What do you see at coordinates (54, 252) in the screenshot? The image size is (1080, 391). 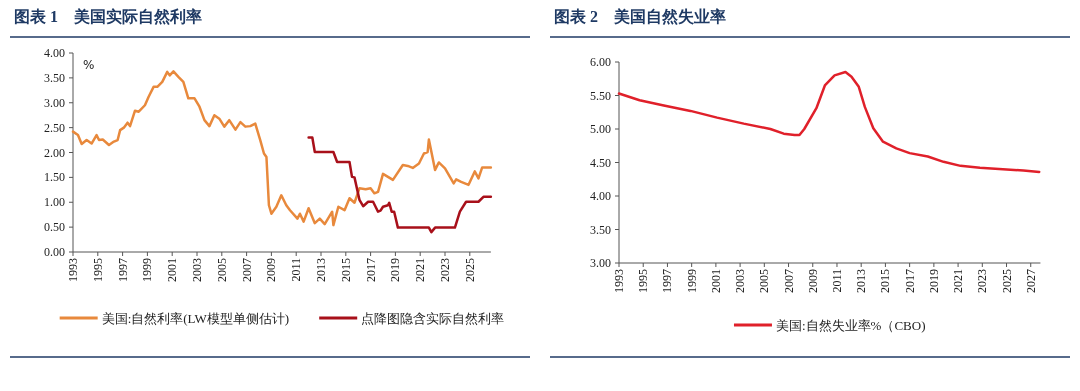 I see `y-tick-label: 0.00` at bounding box center [54, 252].